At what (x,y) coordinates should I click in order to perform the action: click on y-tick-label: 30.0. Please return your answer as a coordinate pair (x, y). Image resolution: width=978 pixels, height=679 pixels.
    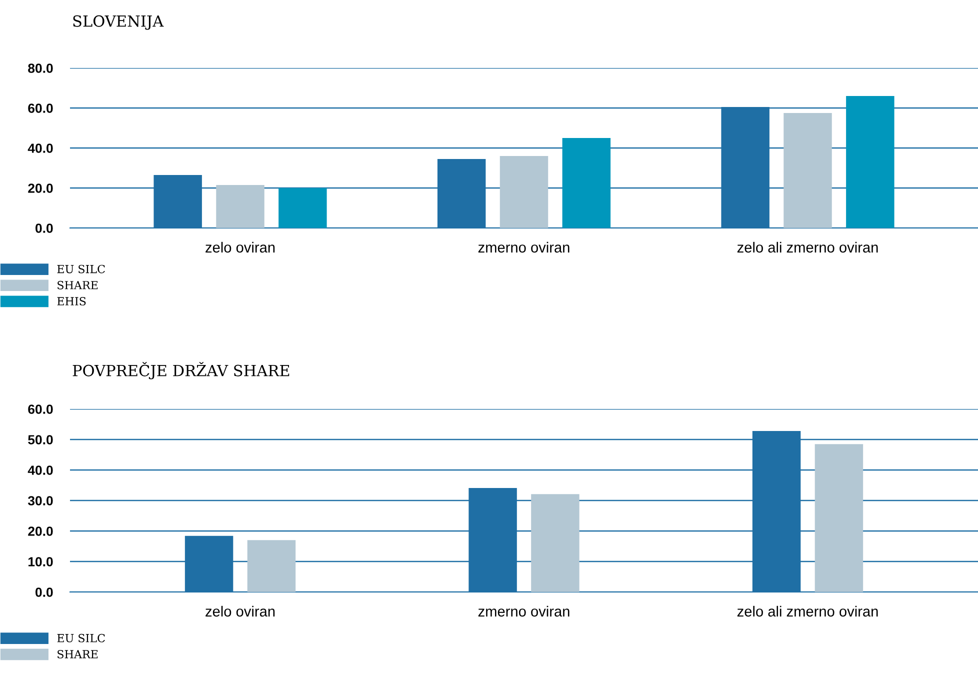
    Looking at the image, I should click on (40, 501).